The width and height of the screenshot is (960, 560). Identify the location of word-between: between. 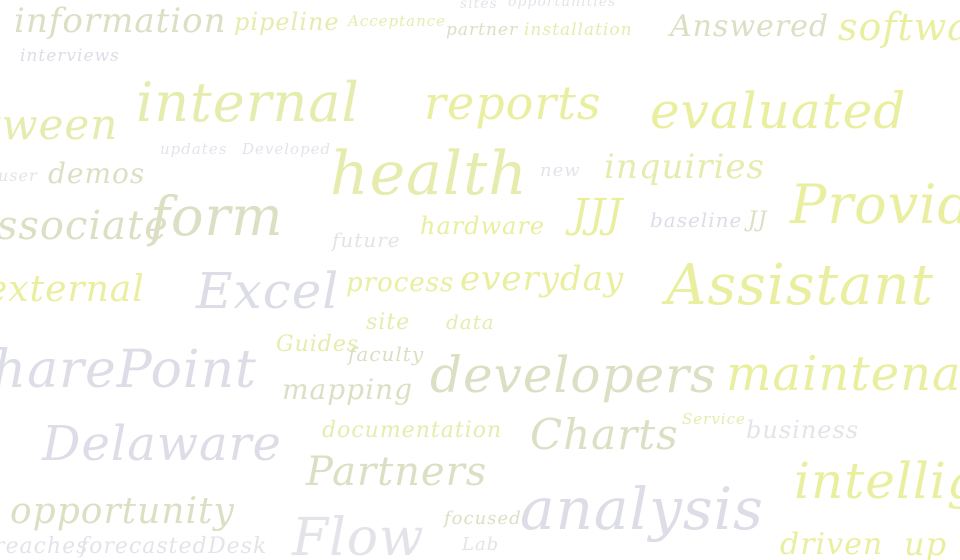
(59, 124).